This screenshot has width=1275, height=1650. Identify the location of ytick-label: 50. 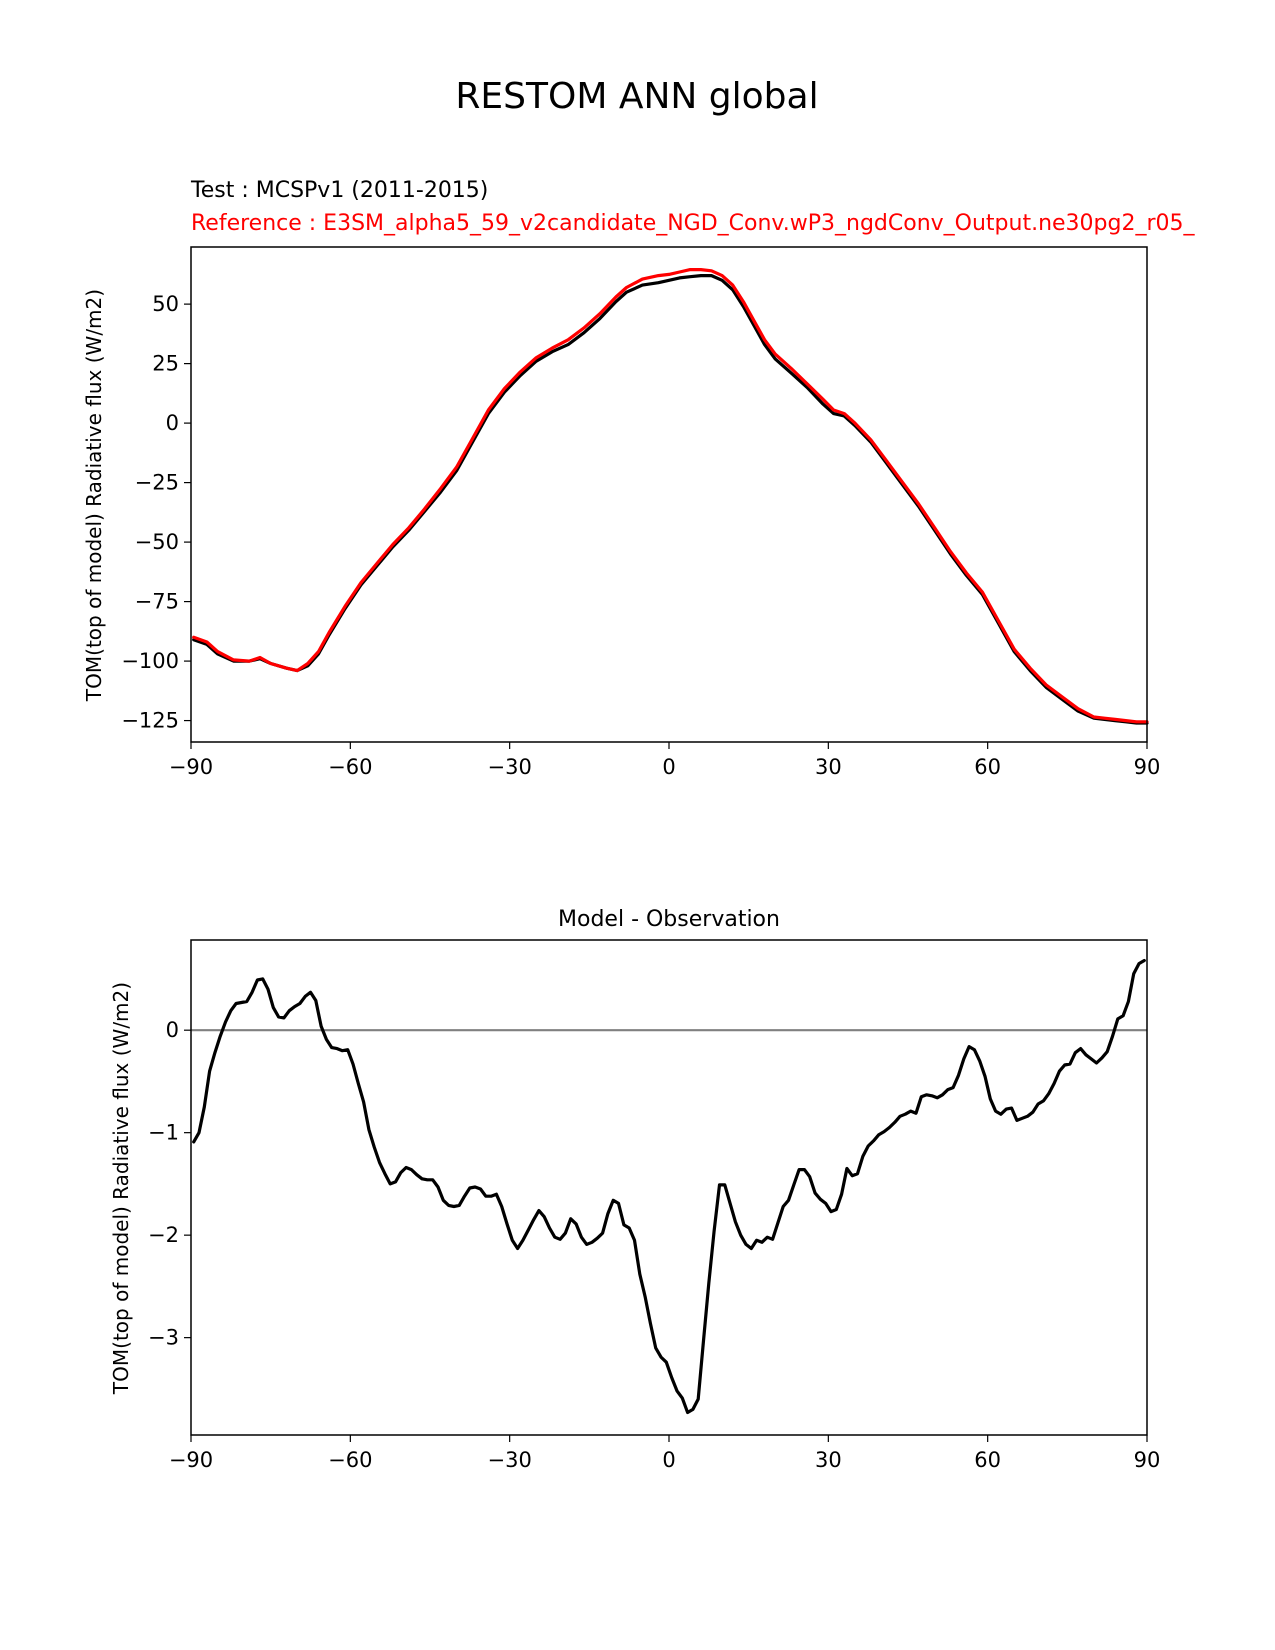
(165, 304).